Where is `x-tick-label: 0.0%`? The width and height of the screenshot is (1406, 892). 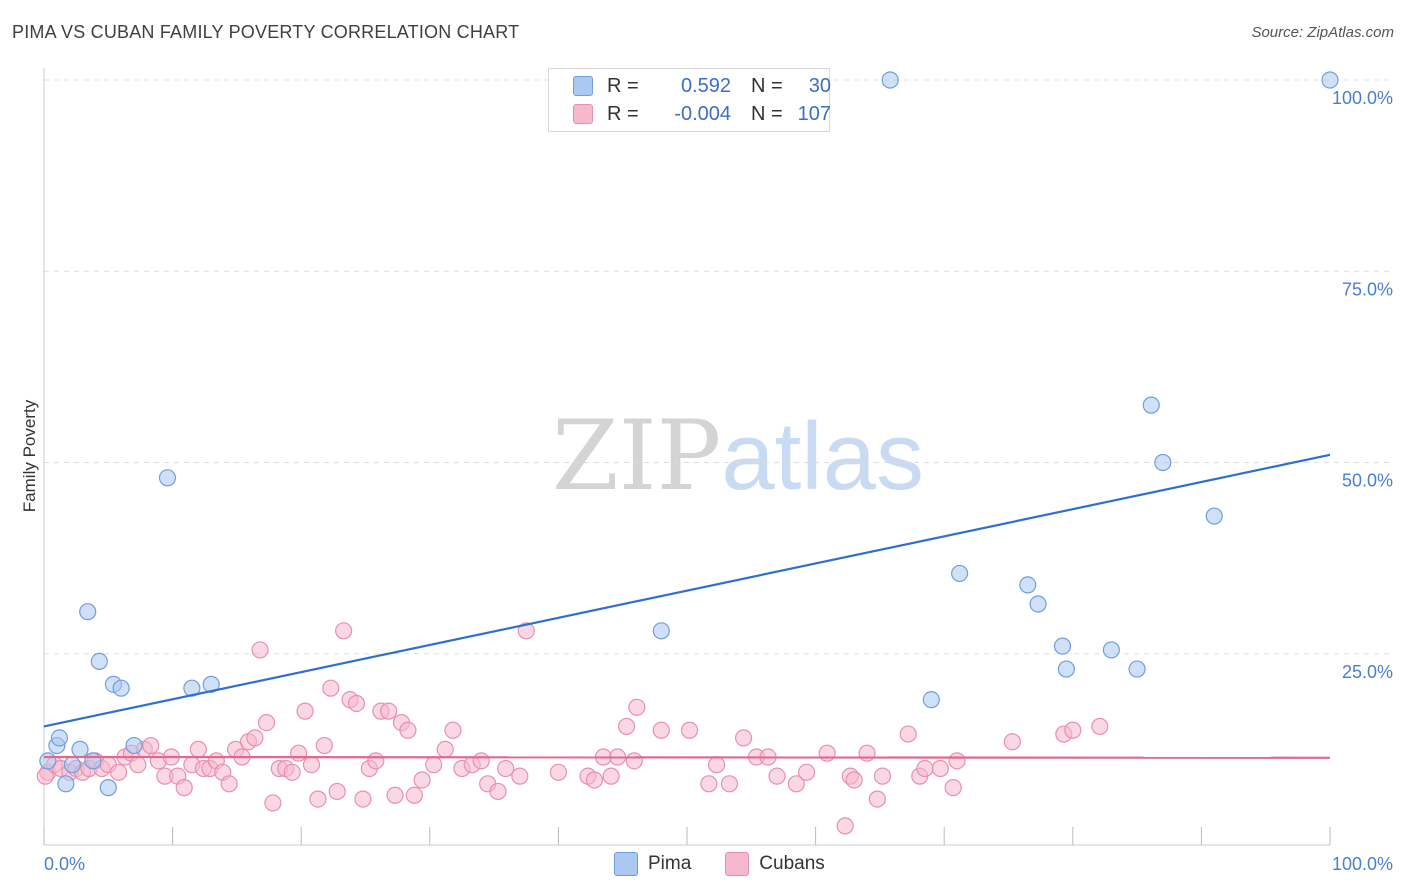 x-tick-label: 0.0% is located at coordinates (64, 864).